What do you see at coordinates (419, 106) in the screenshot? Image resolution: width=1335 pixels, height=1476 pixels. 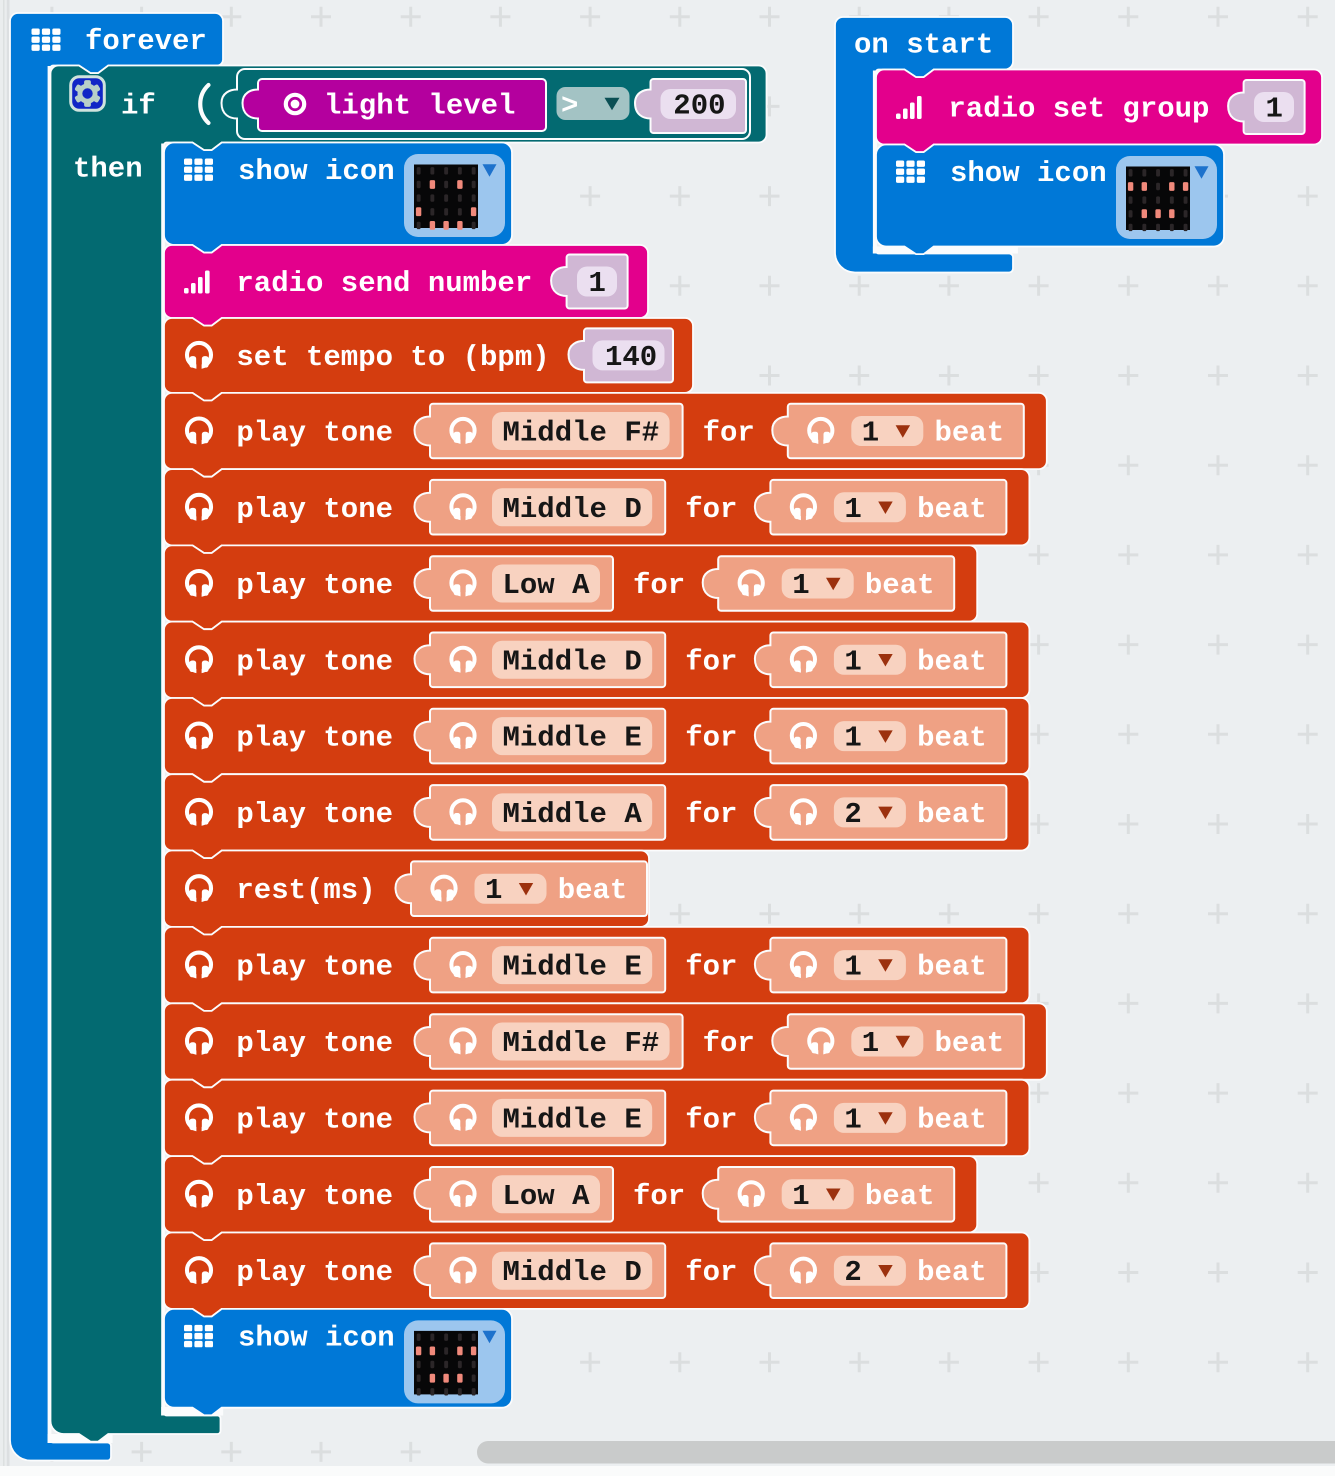 I see `svg-text: light level` at bounding box center [419, 106].